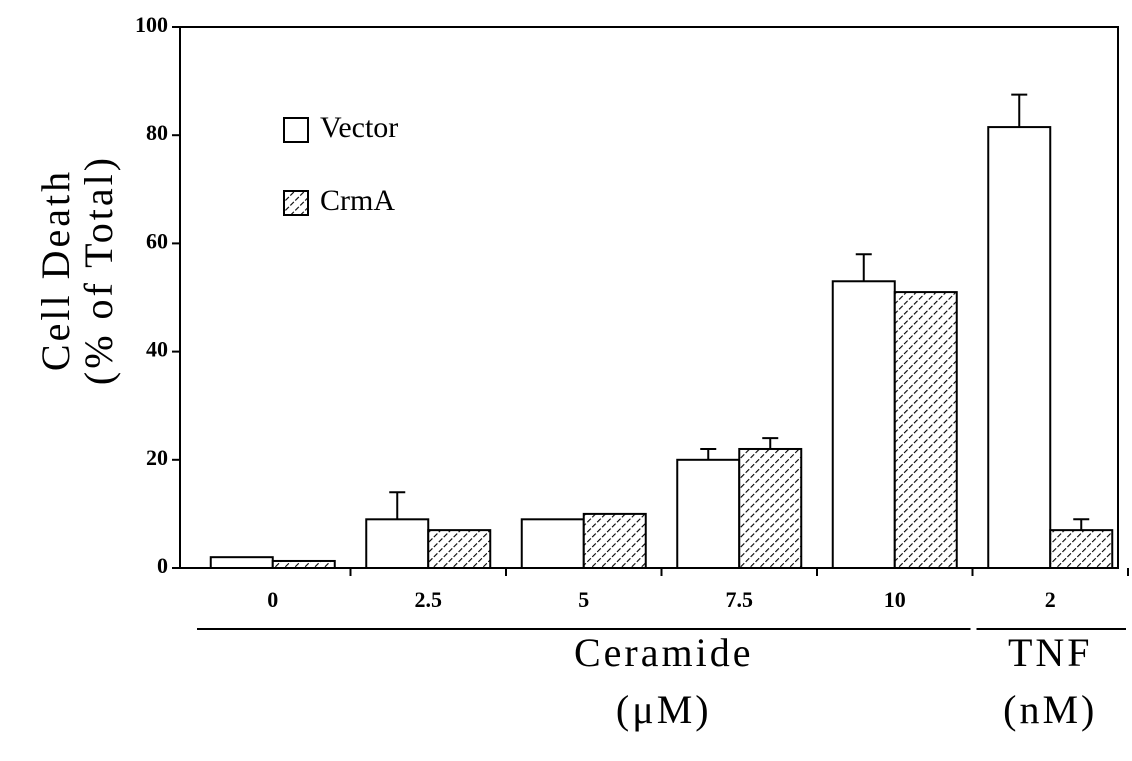  What do you see at coordinates (1050, 709) in the screenshot?
I see `group-unit: (nM)` at bounding box center [1050, 709].